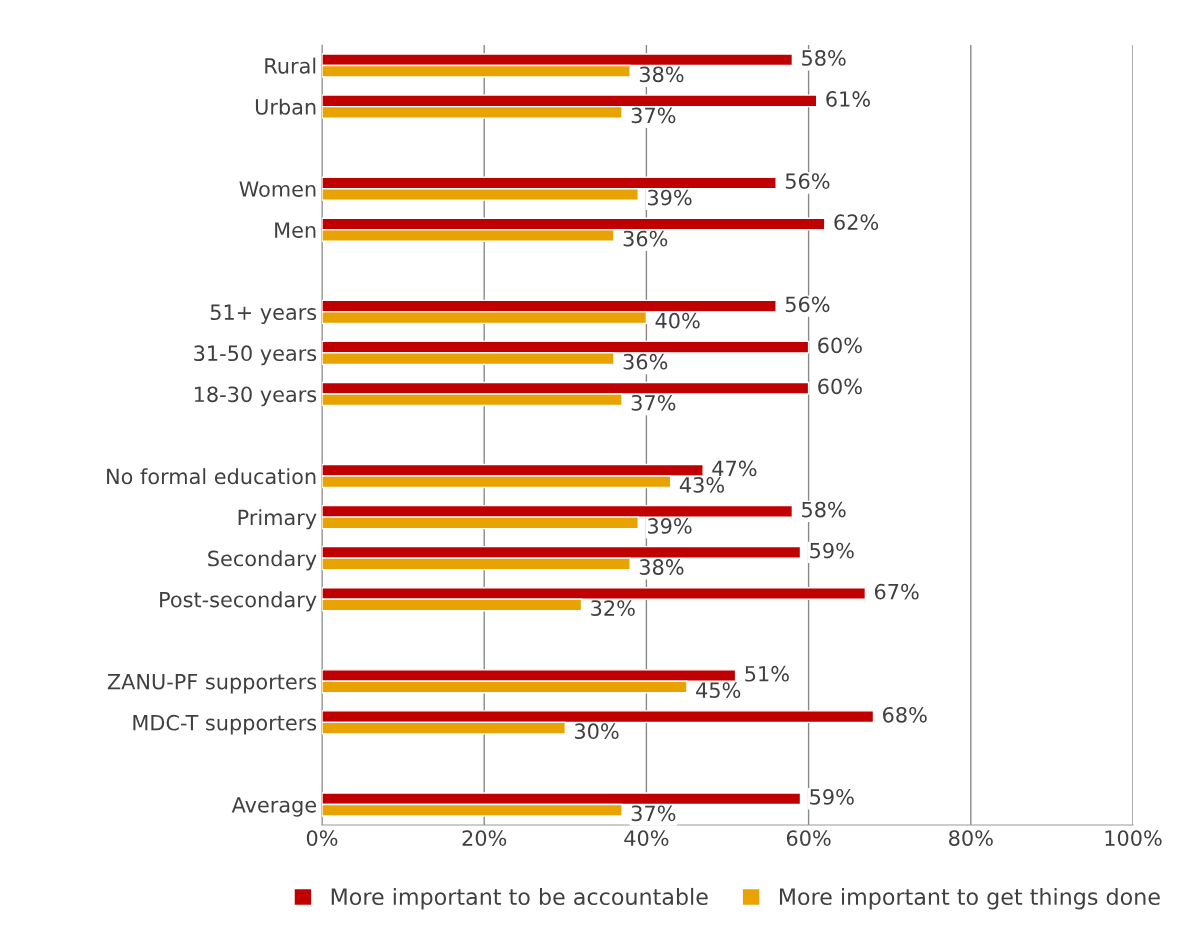 This screenshot has width=1187, height=950. Describe the element at coordinates (969, 898) in the screenshot. I see `legend-label: More important to get things done` at that location.